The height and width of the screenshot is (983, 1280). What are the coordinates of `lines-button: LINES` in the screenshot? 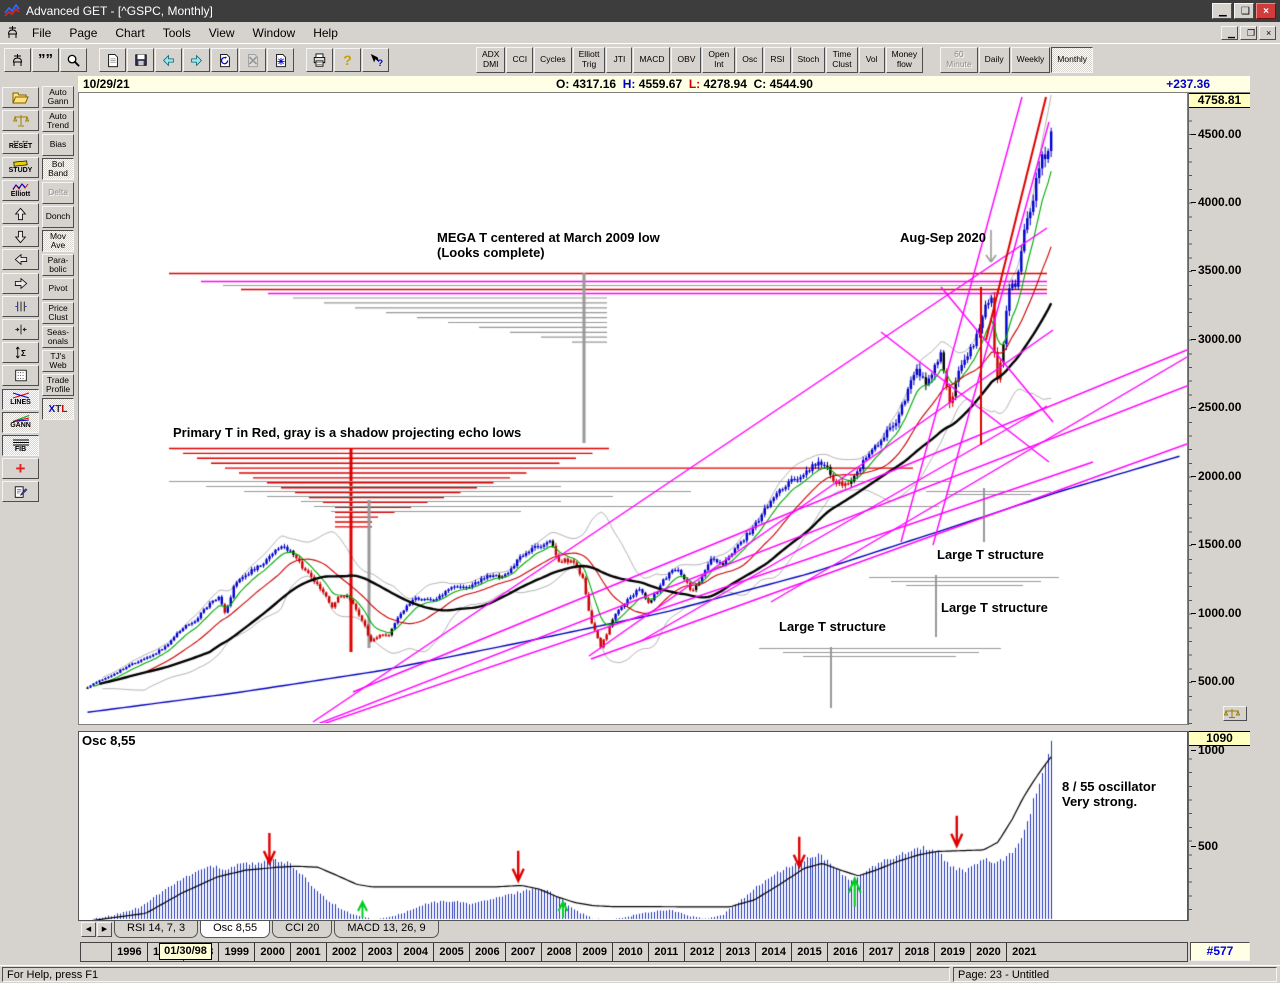 It's located at (20, 399).